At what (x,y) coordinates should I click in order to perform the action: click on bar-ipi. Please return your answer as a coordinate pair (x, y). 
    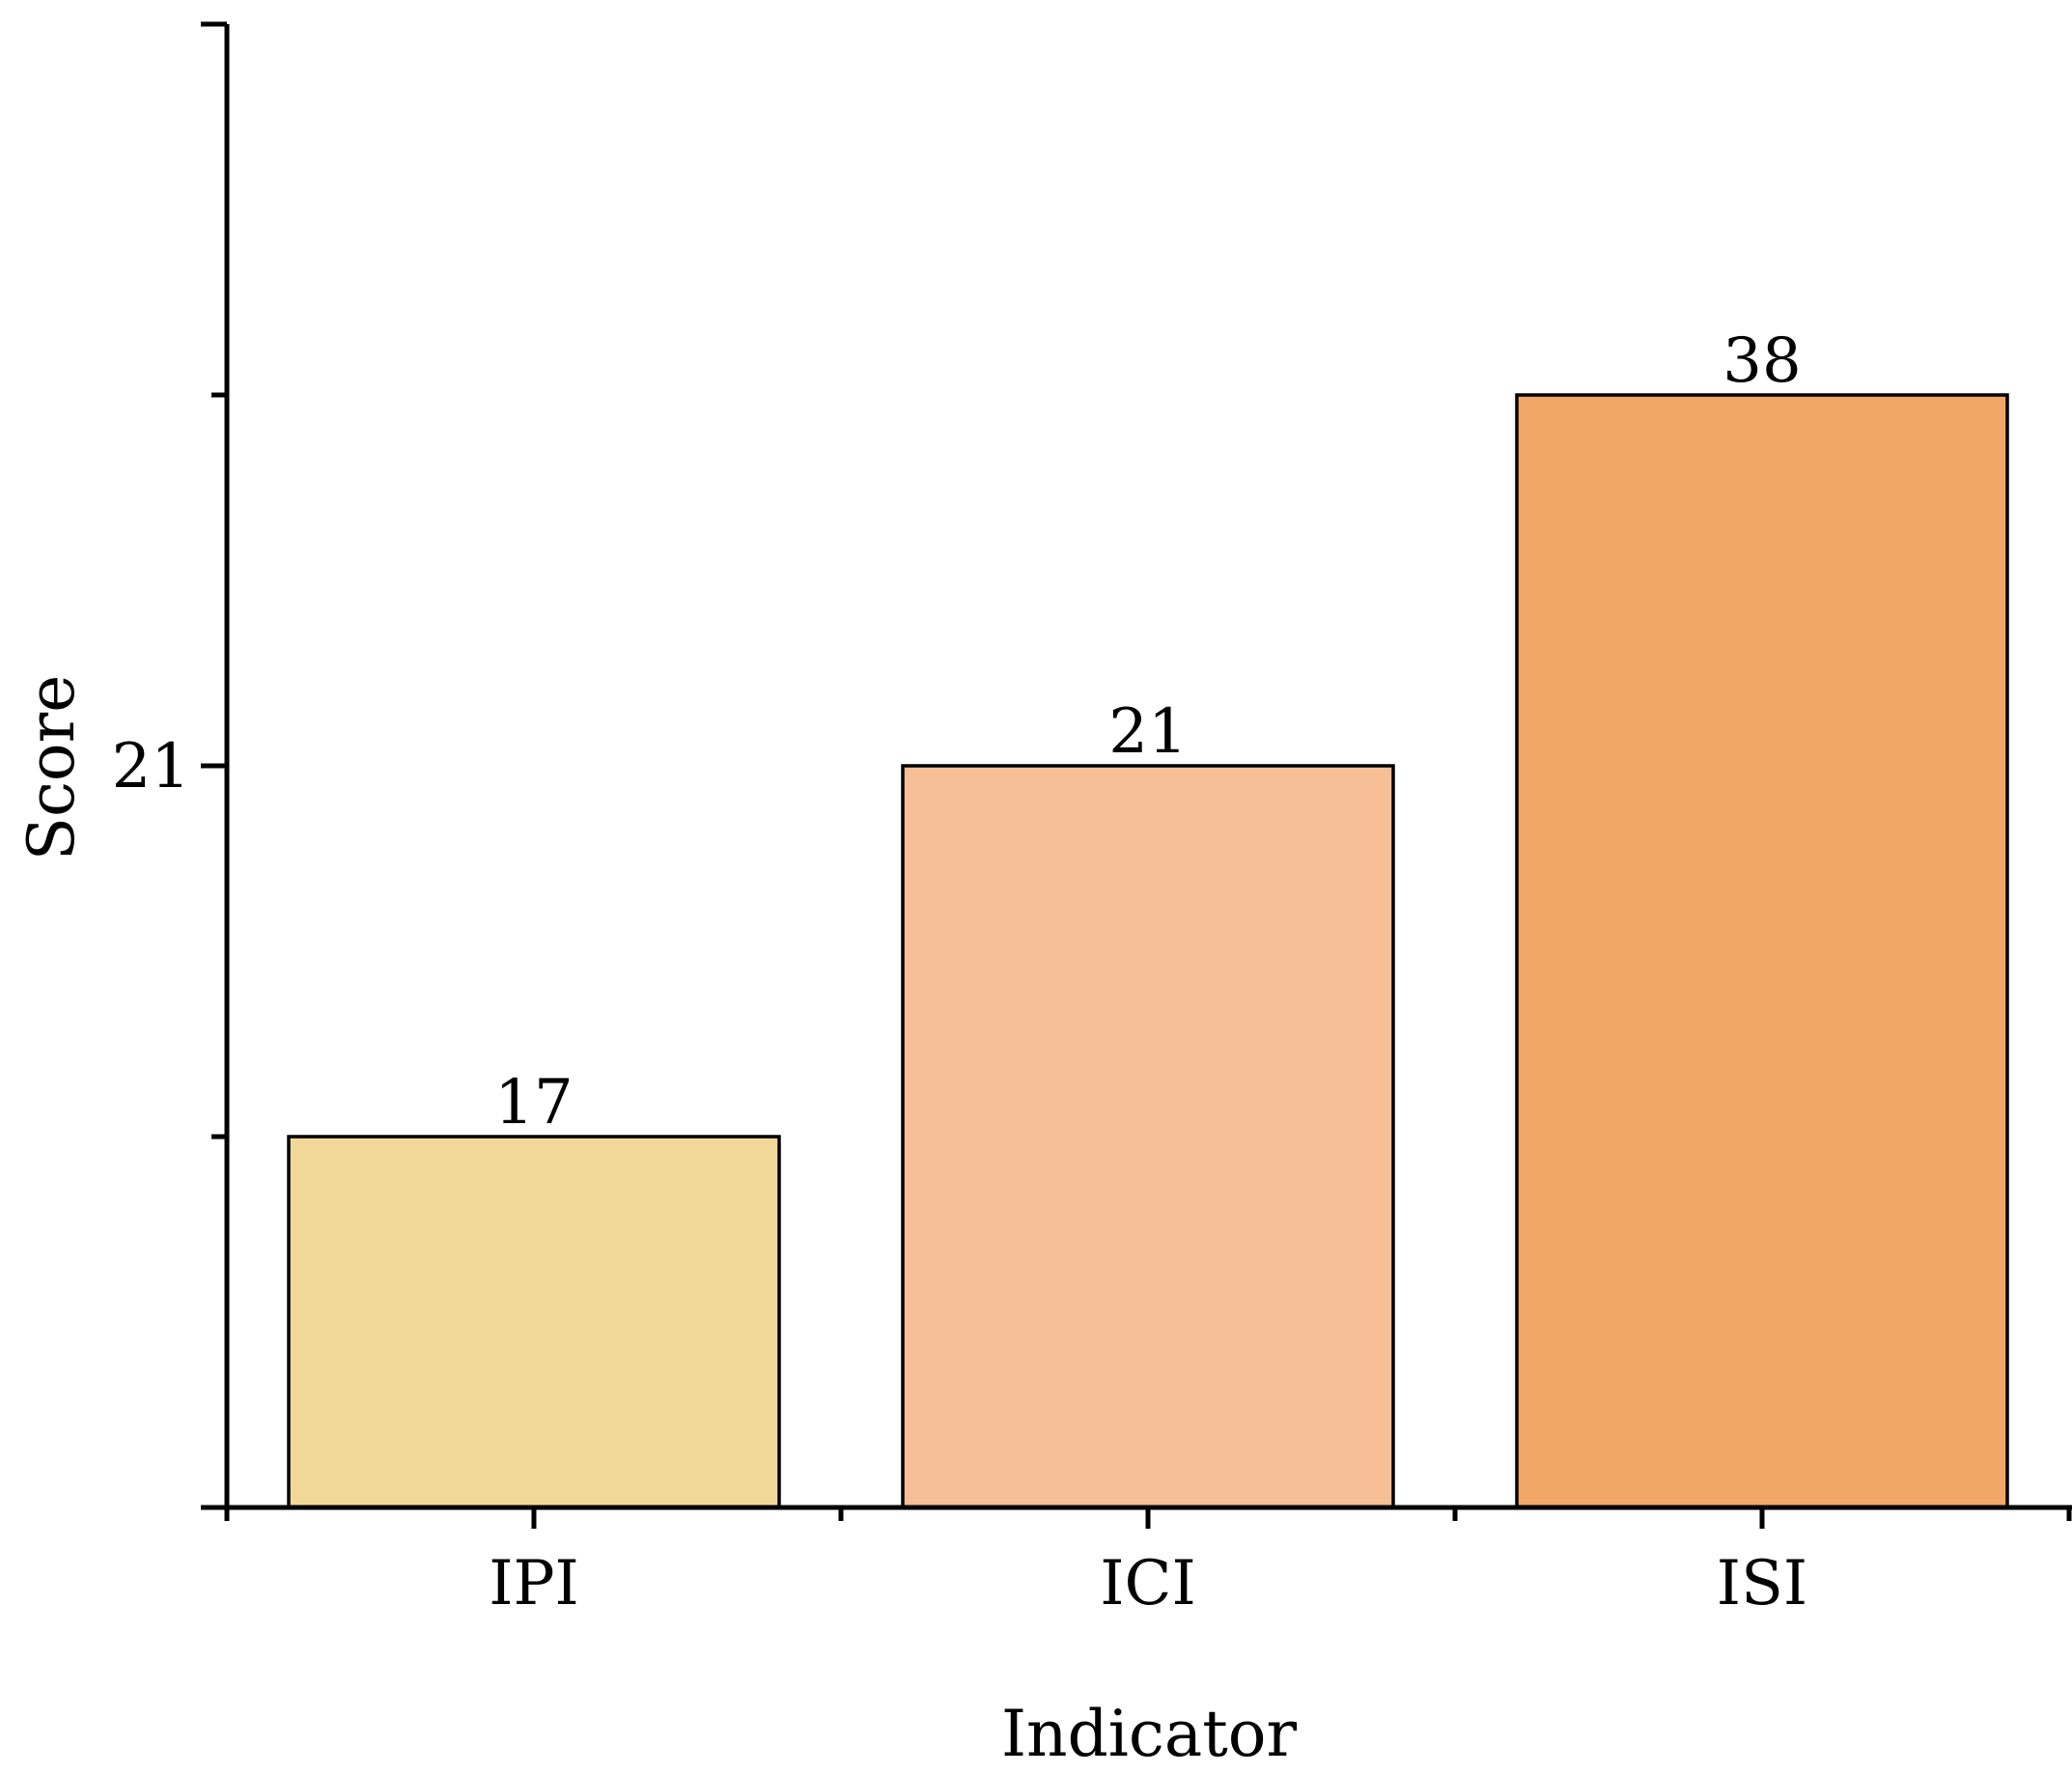
    Looking at the image, I should click on (534, 1322).